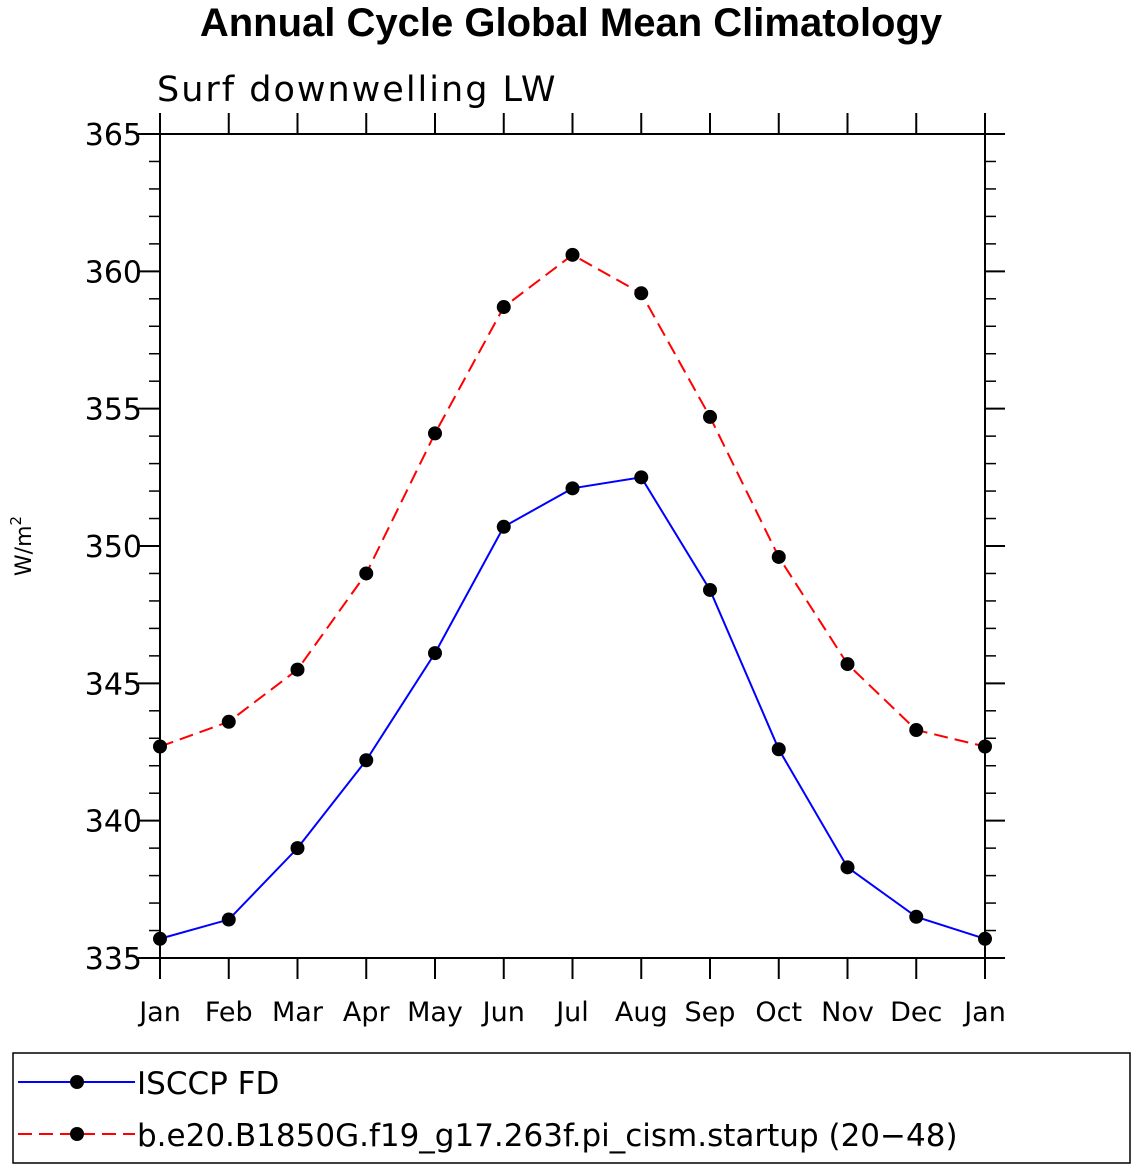  What do you see at coordinates (24, 550) in the screenshot?
I see `y-axis-label-unit: W/m` at bounding box center [24, 550].